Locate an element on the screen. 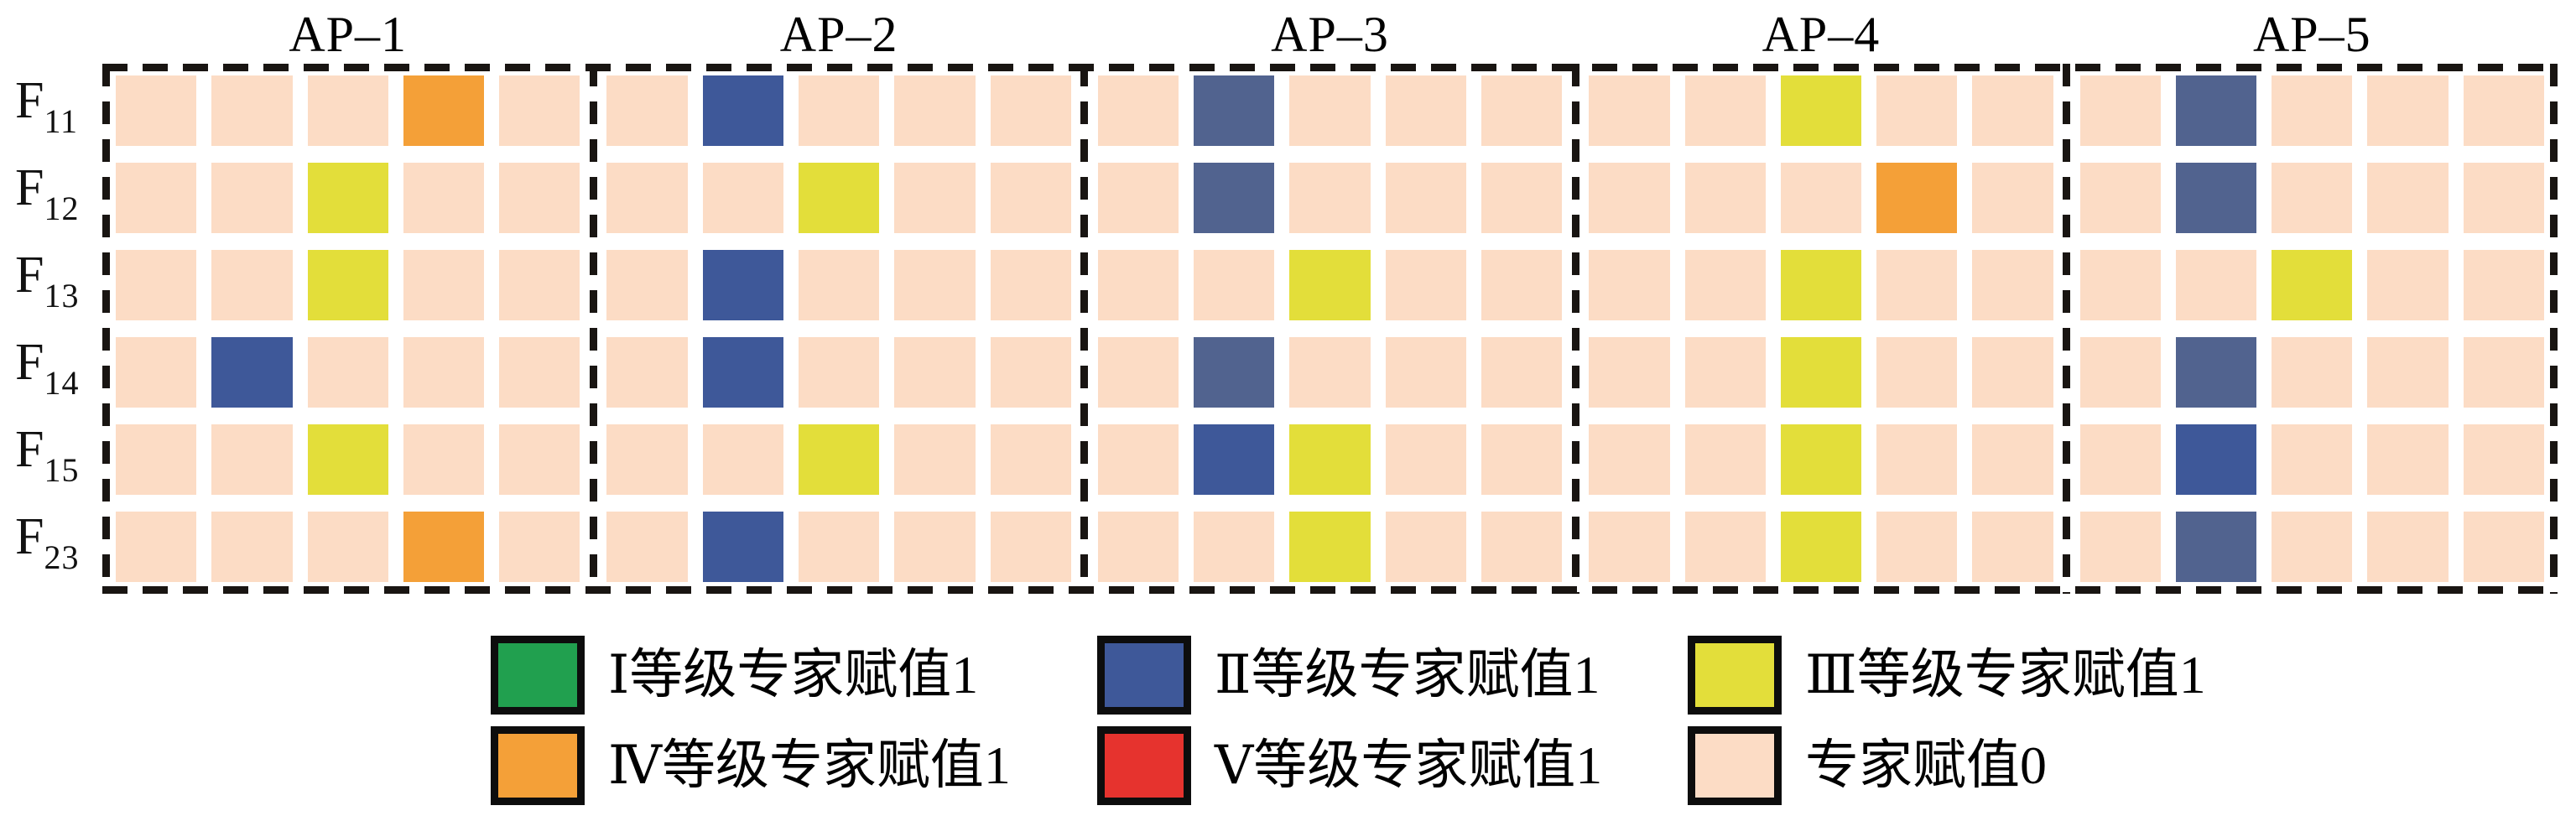 Image resolution: width=2576 pixels, height=816 pixels. heatmap-cell-ap-1-f15-c3 is located at coordinates (347, 459).